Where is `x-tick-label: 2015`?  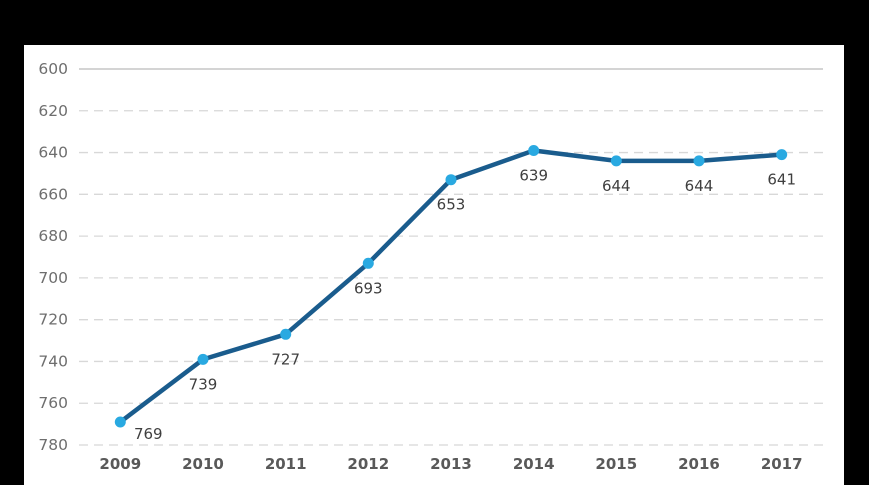
x-tick-label: 2015 is located at coordinates (616, 464).